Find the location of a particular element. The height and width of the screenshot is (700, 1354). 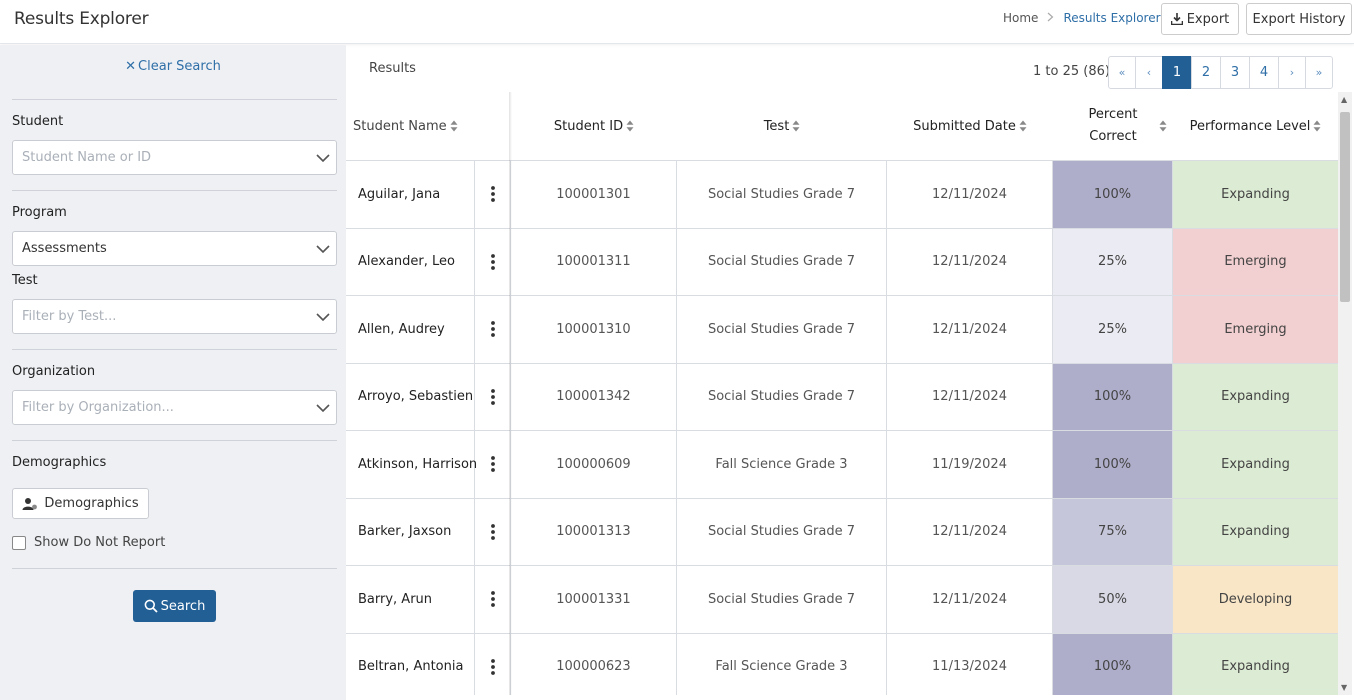

page-2-button: 2 is located at coordinates (1206, 72).